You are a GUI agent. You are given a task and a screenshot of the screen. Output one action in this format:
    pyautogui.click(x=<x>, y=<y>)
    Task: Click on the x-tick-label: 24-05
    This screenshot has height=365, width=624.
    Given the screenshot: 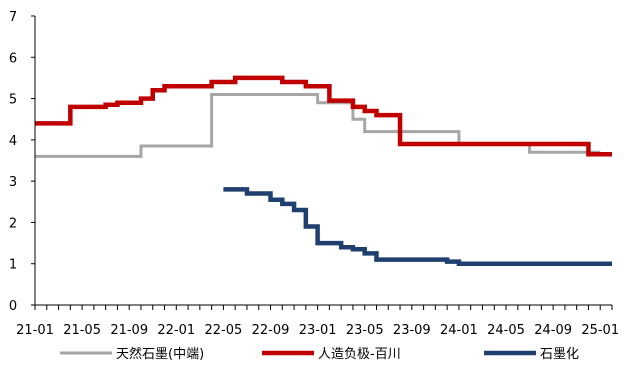 What is the action you would take?
    pyautogui.click(x=506, y=330)
    